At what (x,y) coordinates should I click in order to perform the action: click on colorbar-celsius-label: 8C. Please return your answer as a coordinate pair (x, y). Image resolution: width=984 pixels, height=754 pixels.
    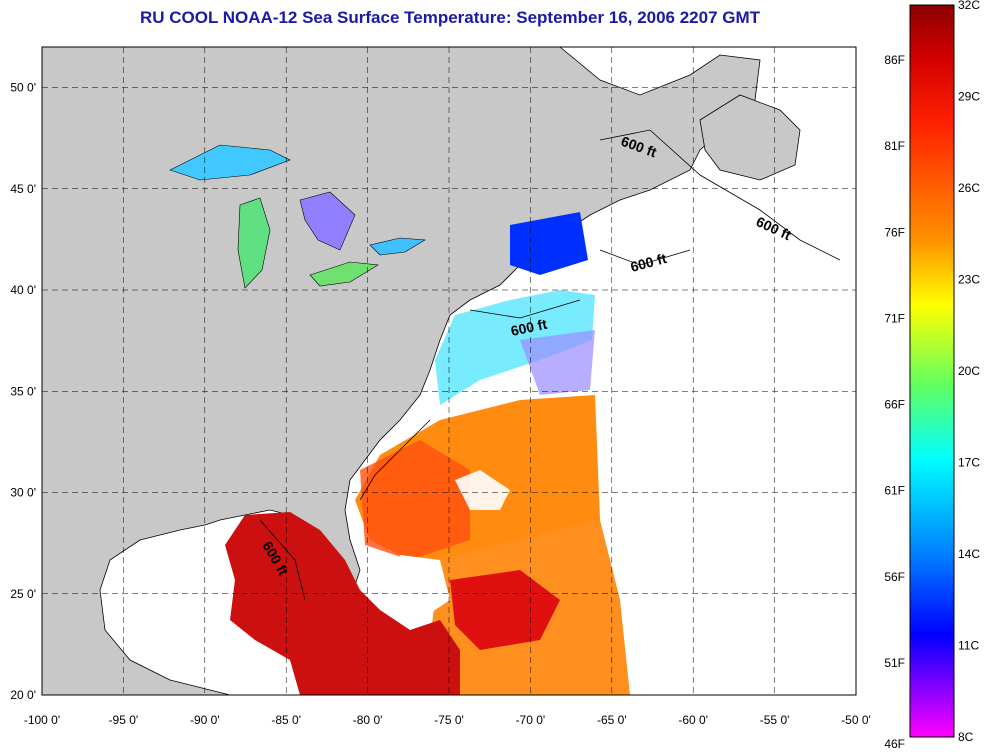
    Looking at the image, I should click on (966, 737).